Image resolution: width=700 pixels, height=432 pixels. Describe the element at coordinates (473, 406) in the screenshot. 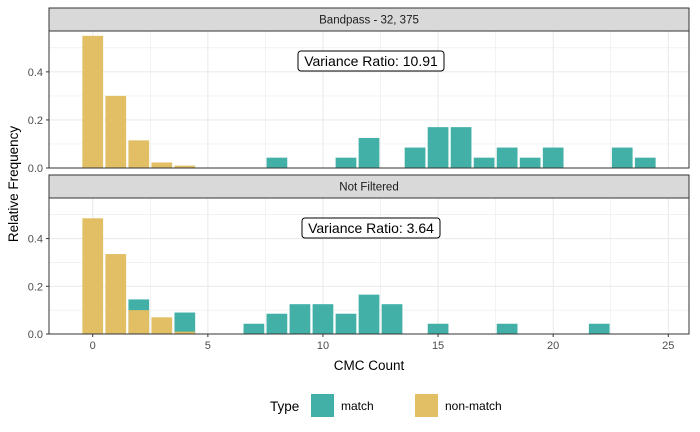

I see `legend-label: non-match` at that location.